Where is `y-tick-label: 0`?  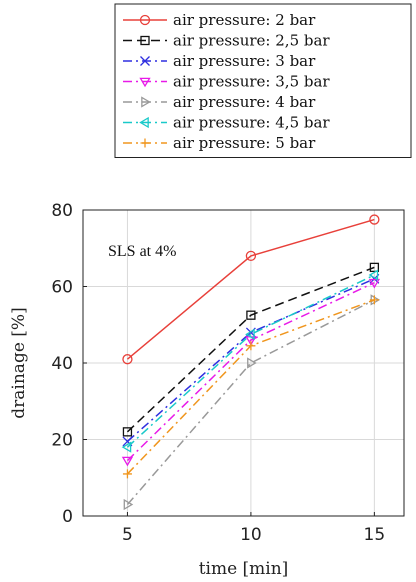 y-tick-label: 0 is located at coordinates (67, 517).